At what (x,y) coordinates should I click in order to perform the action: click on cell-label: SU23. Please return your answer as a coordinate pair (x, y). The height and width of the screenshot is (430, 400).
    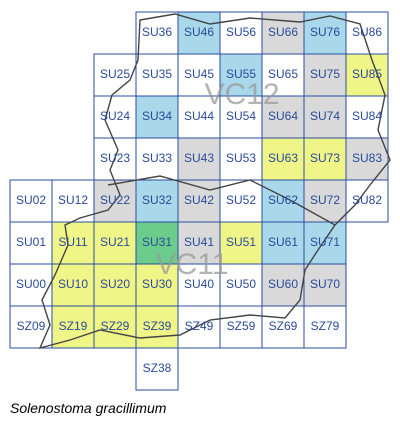
    Looking at the image, I should click on (115, 158).